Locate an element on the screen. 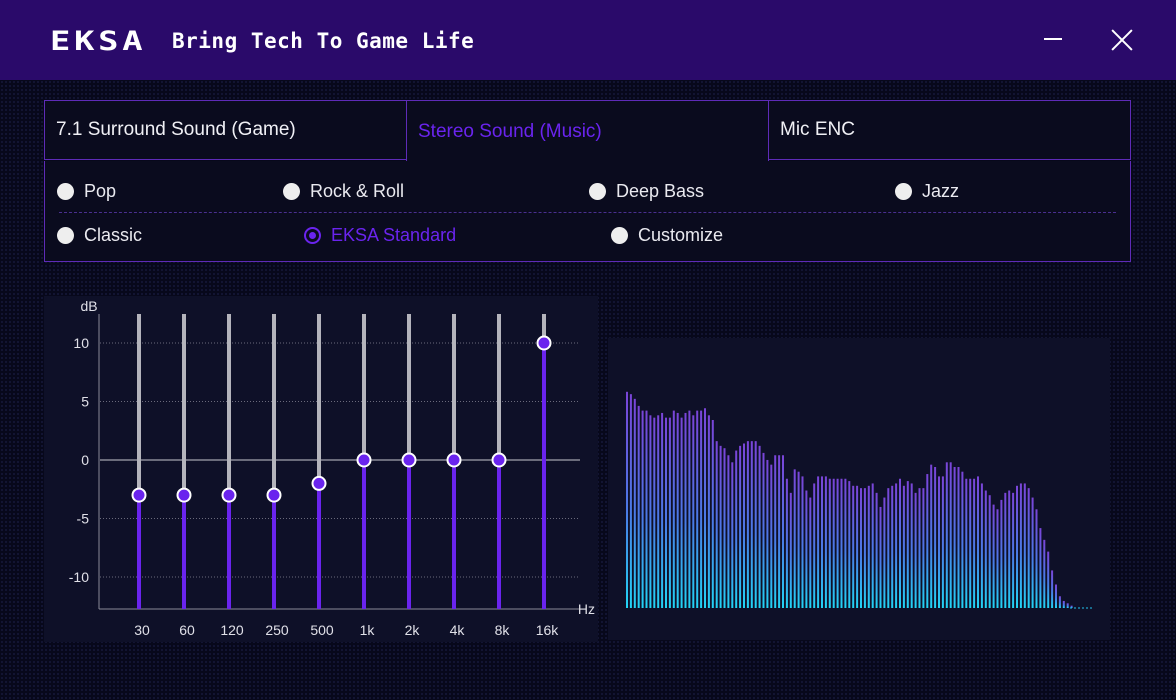 This screenshot has height=700, width=1176. eq-band-slider: 8k is located at coordinates (501, 476).